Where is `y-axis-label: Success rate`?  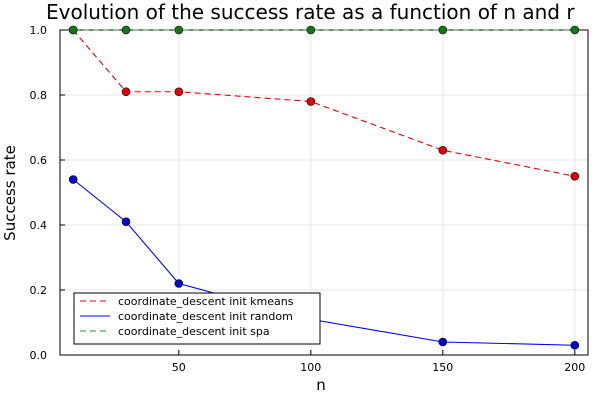 y-axis-label: Success rate is located at coordinates (10, 193).